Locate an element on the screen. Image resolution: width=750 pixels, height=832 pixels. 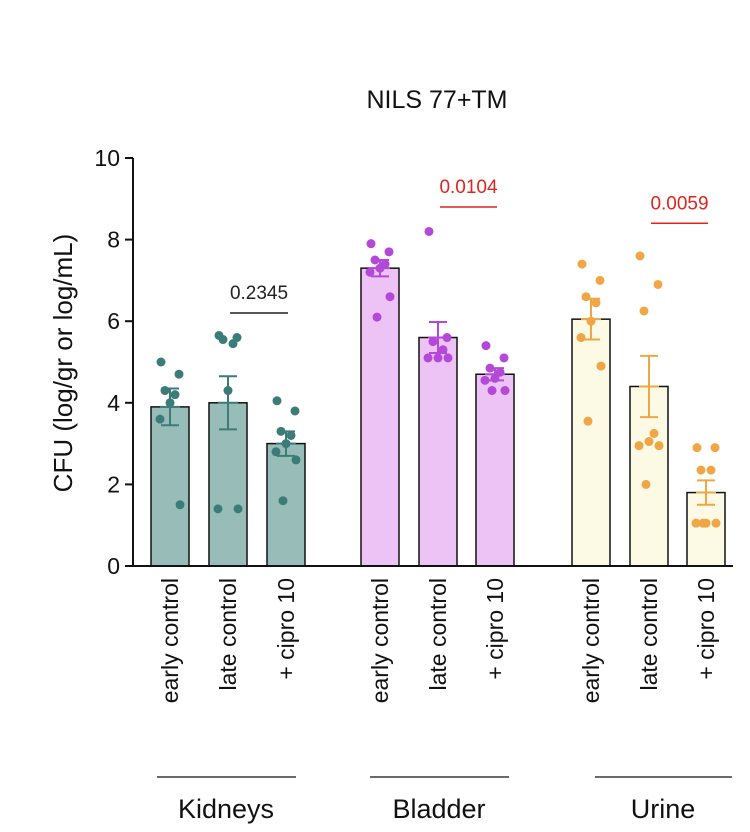
p-value-label: 0.0104 is located at coordinates (468, 187).